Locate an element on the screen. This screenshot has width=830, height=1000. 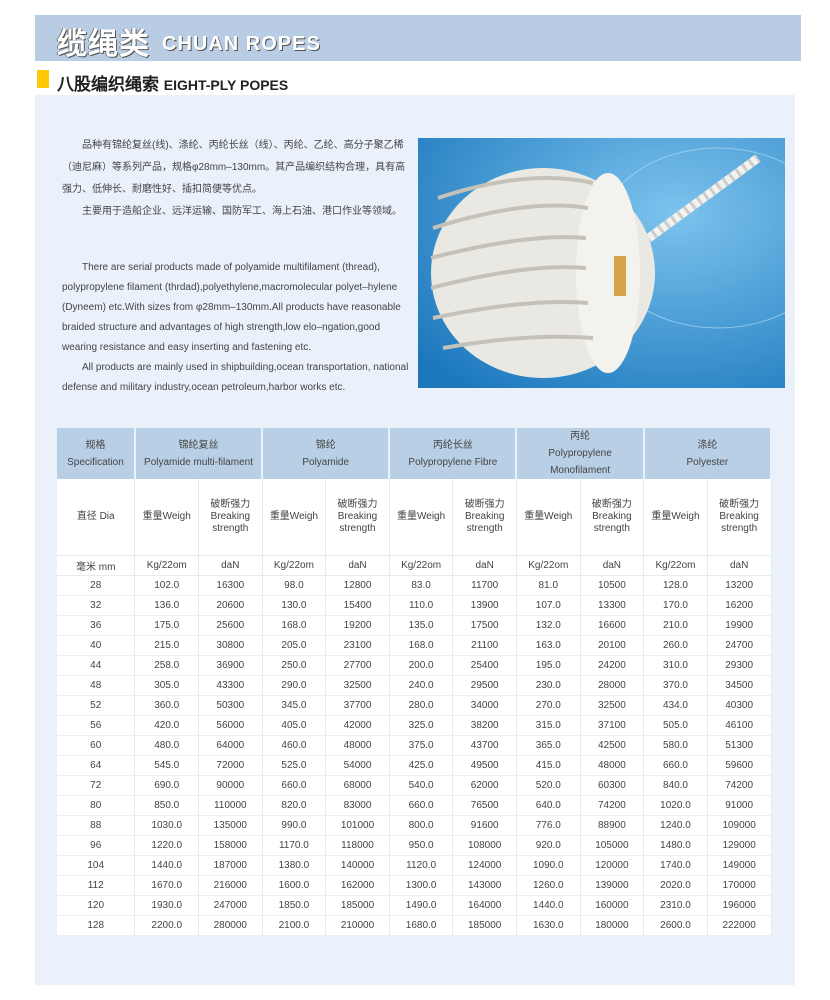
strength-cell: 108000 is located at coordinates (484, 845).